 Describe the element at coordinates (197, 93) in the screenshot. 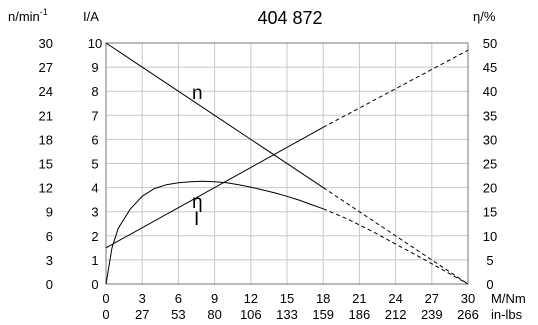

I see `series-label-n: n` at that location.